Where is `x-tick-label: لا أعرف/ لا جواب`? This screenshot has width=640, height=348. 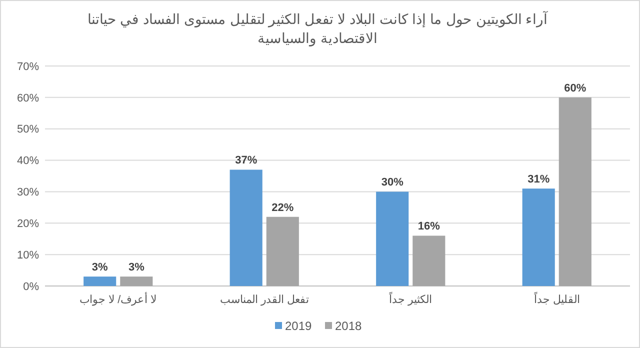
x-tick-label: لا أعرف/ لا جواب is located at coordinates (118, 299).